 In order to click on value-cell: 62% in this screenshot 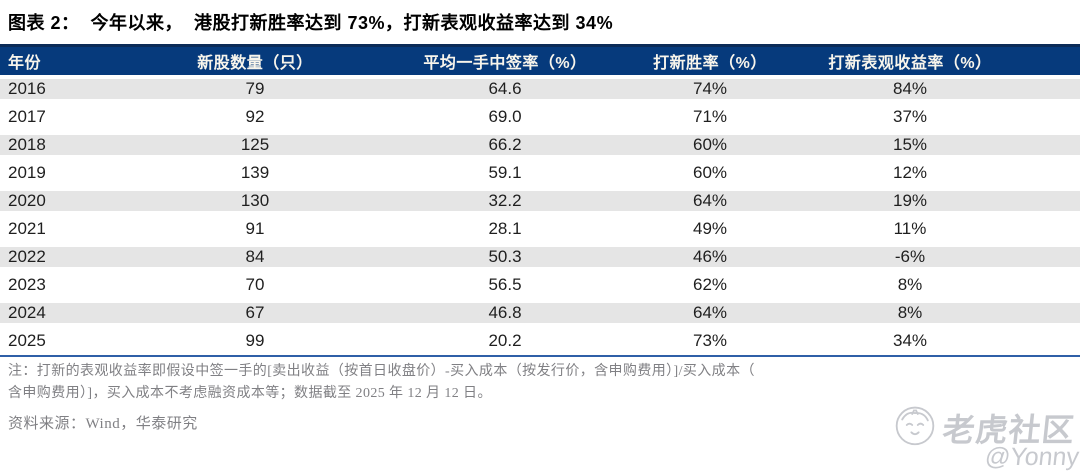, I will do `click(710, 285)`.